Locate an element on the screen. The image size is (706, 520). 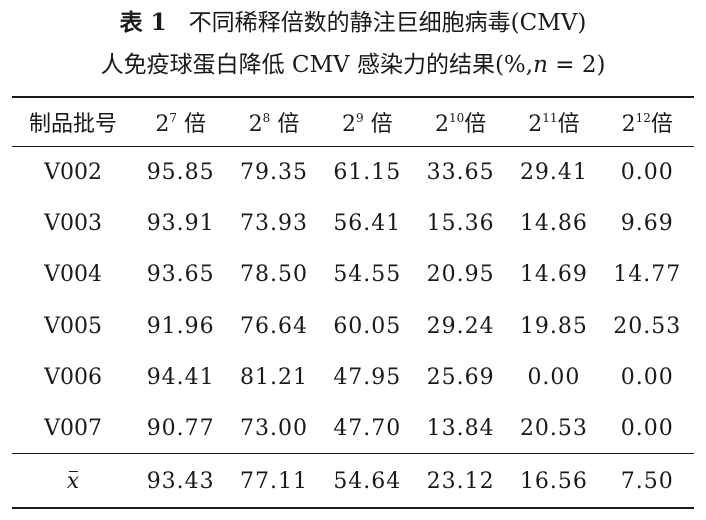
value-cell: 56.41 is located at coordinates (367, 224).